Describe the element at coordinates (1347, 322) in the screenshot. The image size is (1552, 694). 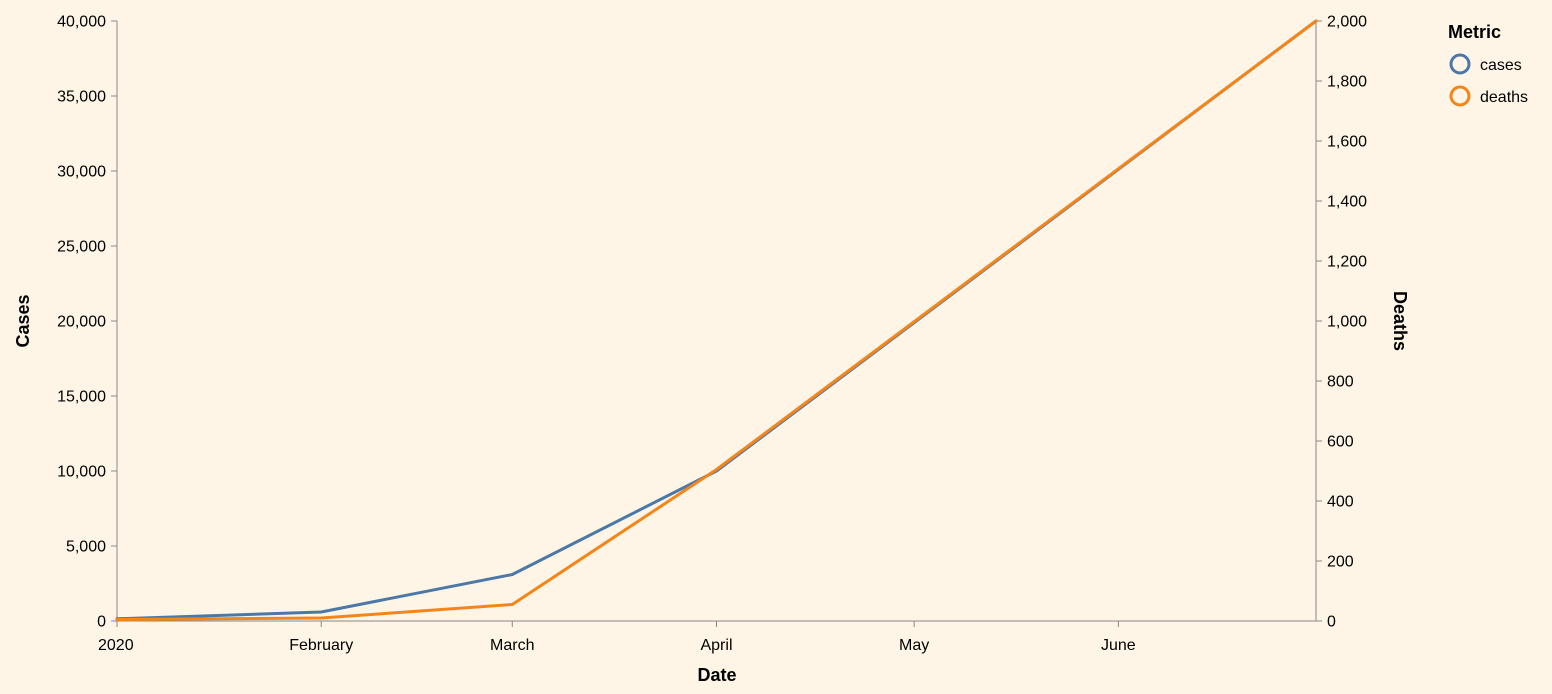
I see `y-right-tick-label: 1,000` at that location.